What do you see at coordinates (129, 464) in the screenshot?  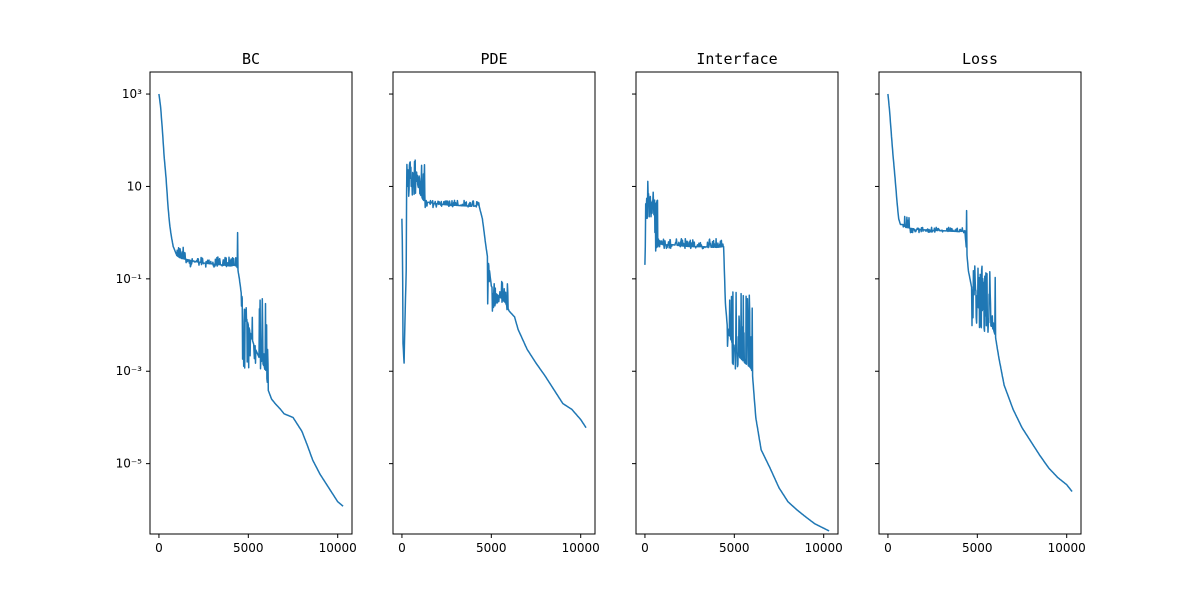 I see `y-tick-label: 10⁻⁵` at bounding box center [129, 464].